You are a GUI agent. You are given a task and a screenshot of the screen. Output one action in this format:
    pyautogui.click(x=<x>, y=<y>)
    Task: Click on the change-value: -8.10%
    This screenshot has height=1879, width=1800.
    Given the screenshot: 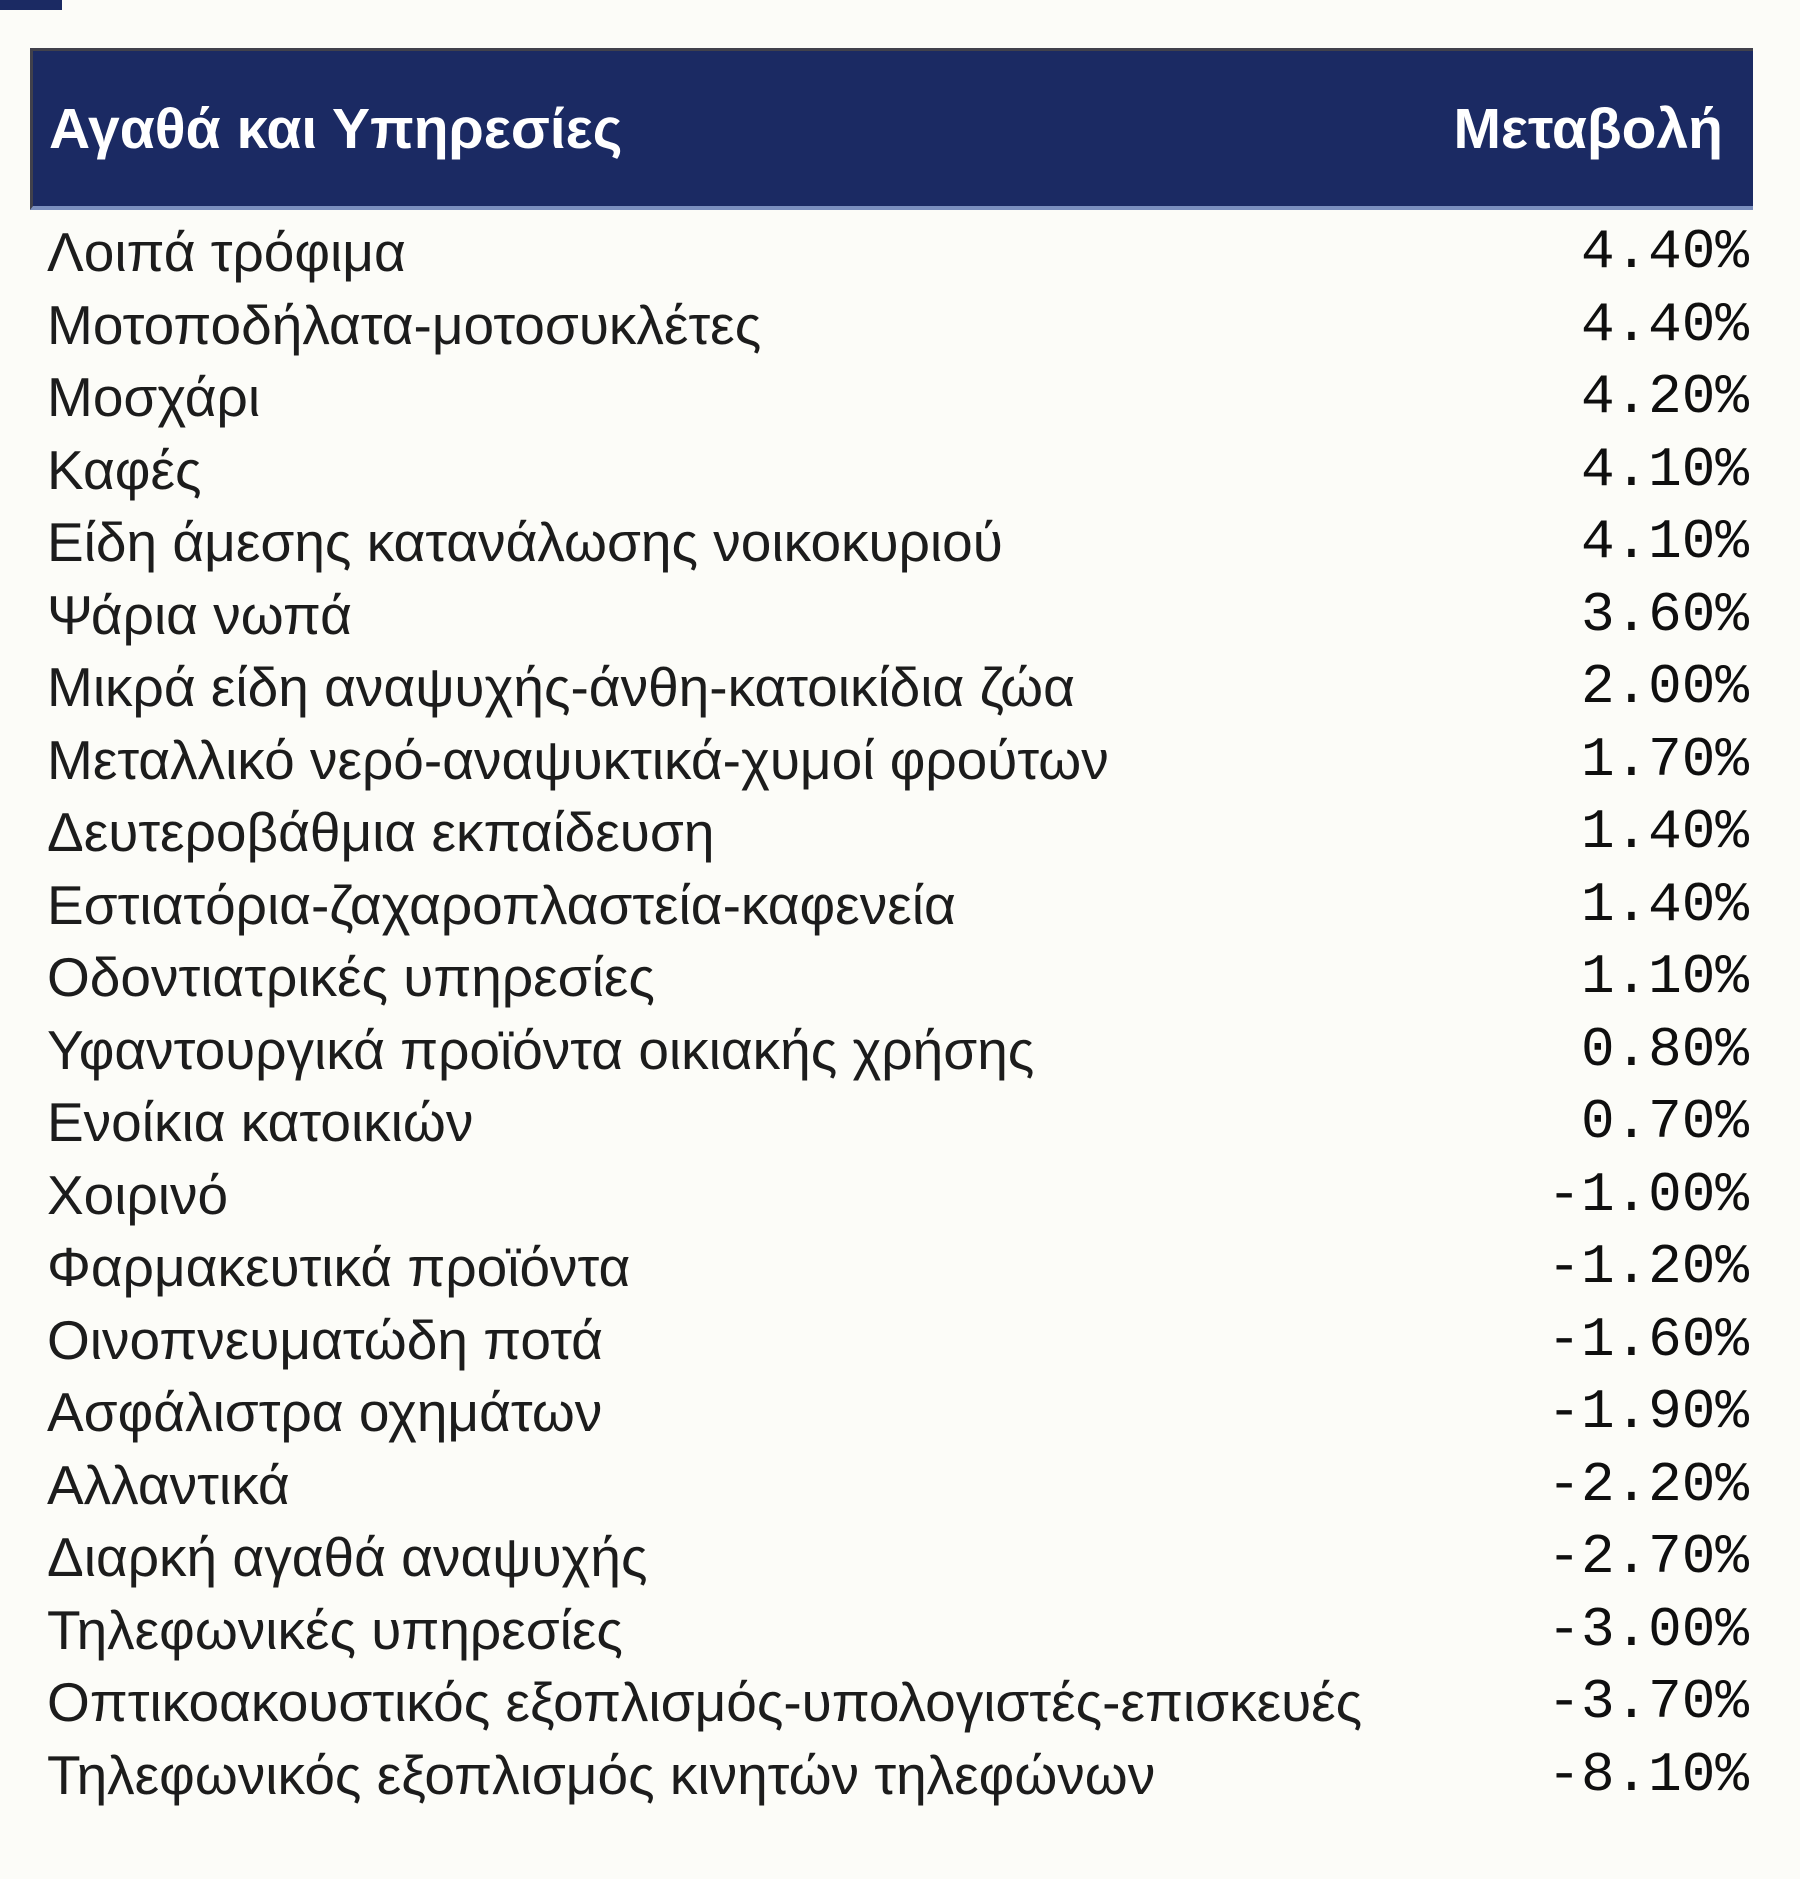 What is the action you would take?
    pyautogui.click(x=1648, y=1774)
    